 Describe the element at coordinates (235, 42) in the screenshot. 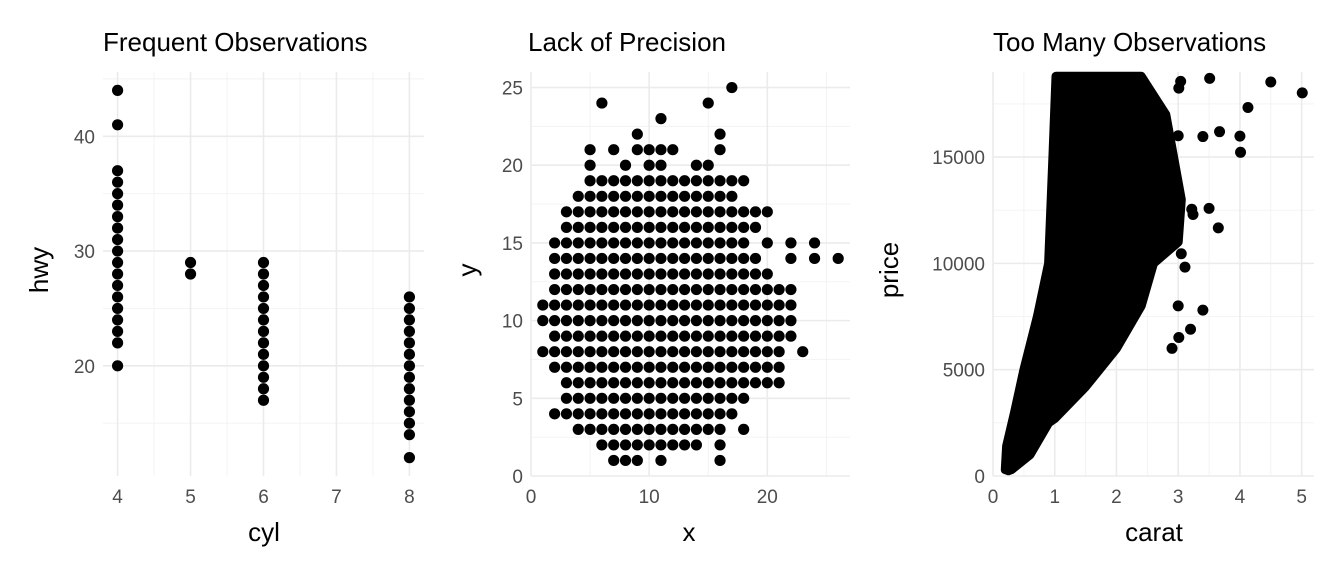

I see `chart-title: Frequent Observations` at that location.